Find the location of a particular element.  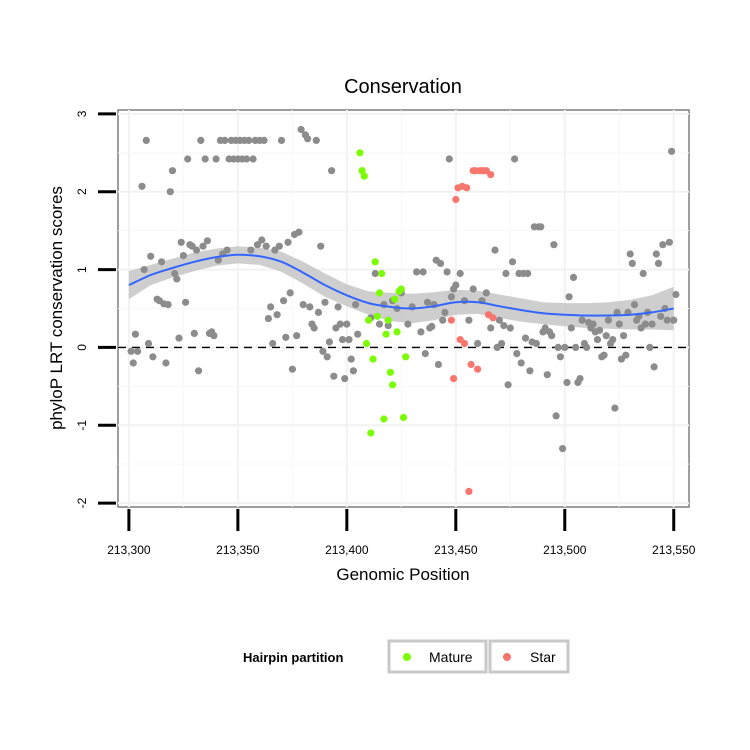

y-tick-label: -2 is located at coordinates (82, 502).